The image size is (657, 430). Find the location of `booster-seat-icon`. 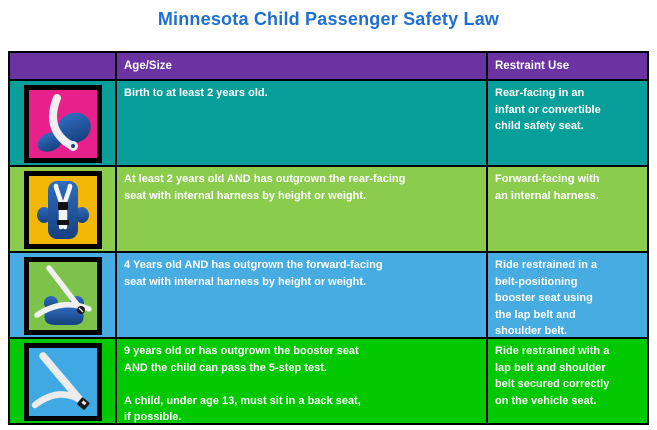

booster-seat-icon is located at coordinates (62, 296).